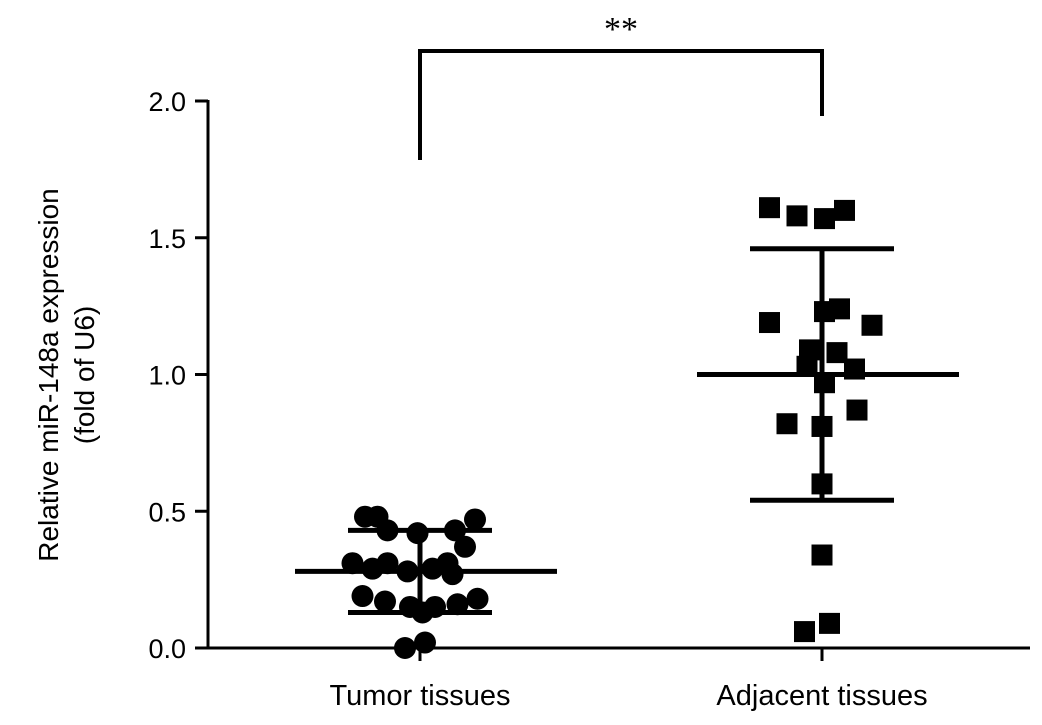 This screenshot has width=1042, height=725. I want to click on y-axis: 0.0 0.5 1.0 1.5 2.0, so click(179, 375).